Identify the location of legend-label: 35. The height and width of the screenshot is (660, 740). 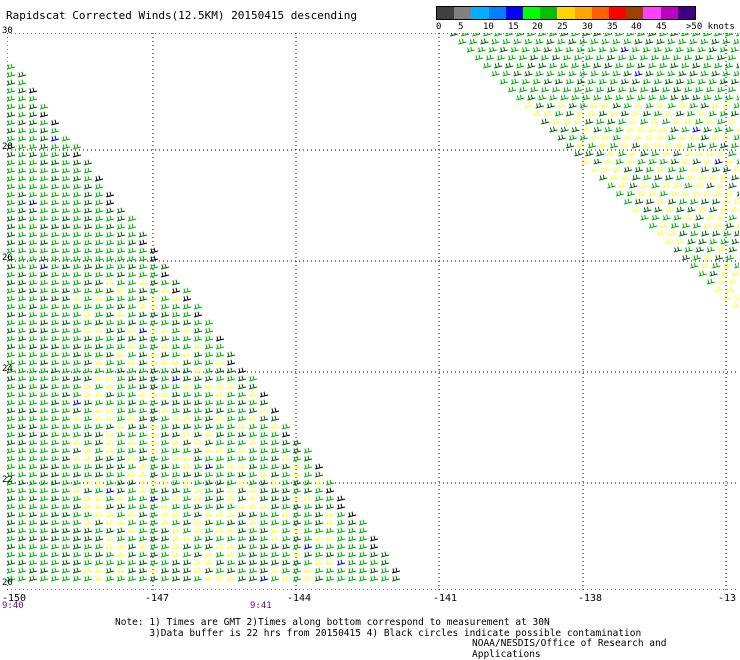
(612, 27).